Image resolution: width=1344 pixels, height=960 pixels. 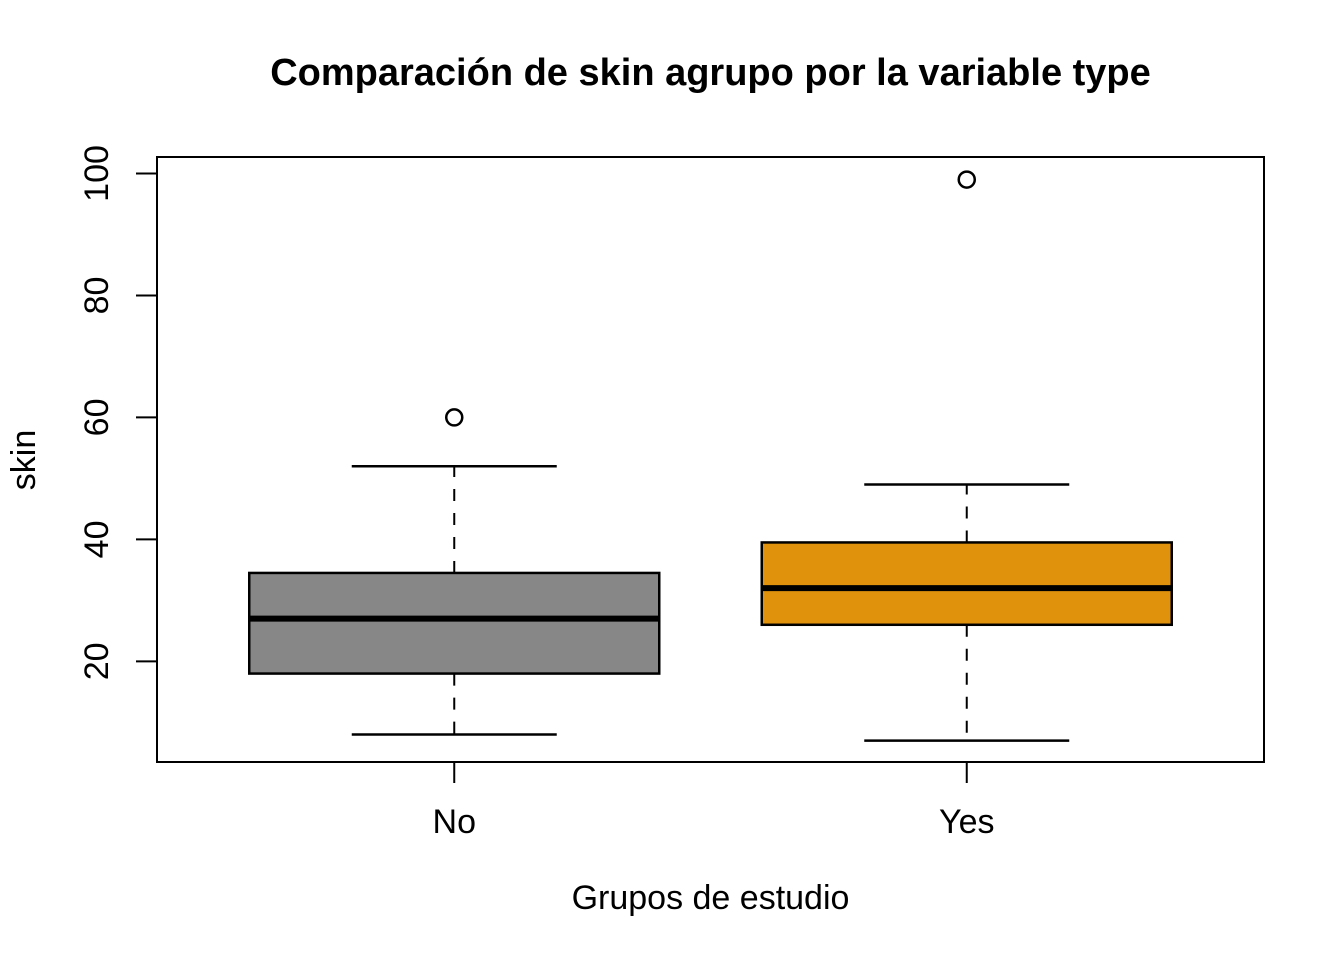 What do you see at coordinates (454, 822) in the screenshot?
I see `x-category-label: No` at bounding box center [454, 822].